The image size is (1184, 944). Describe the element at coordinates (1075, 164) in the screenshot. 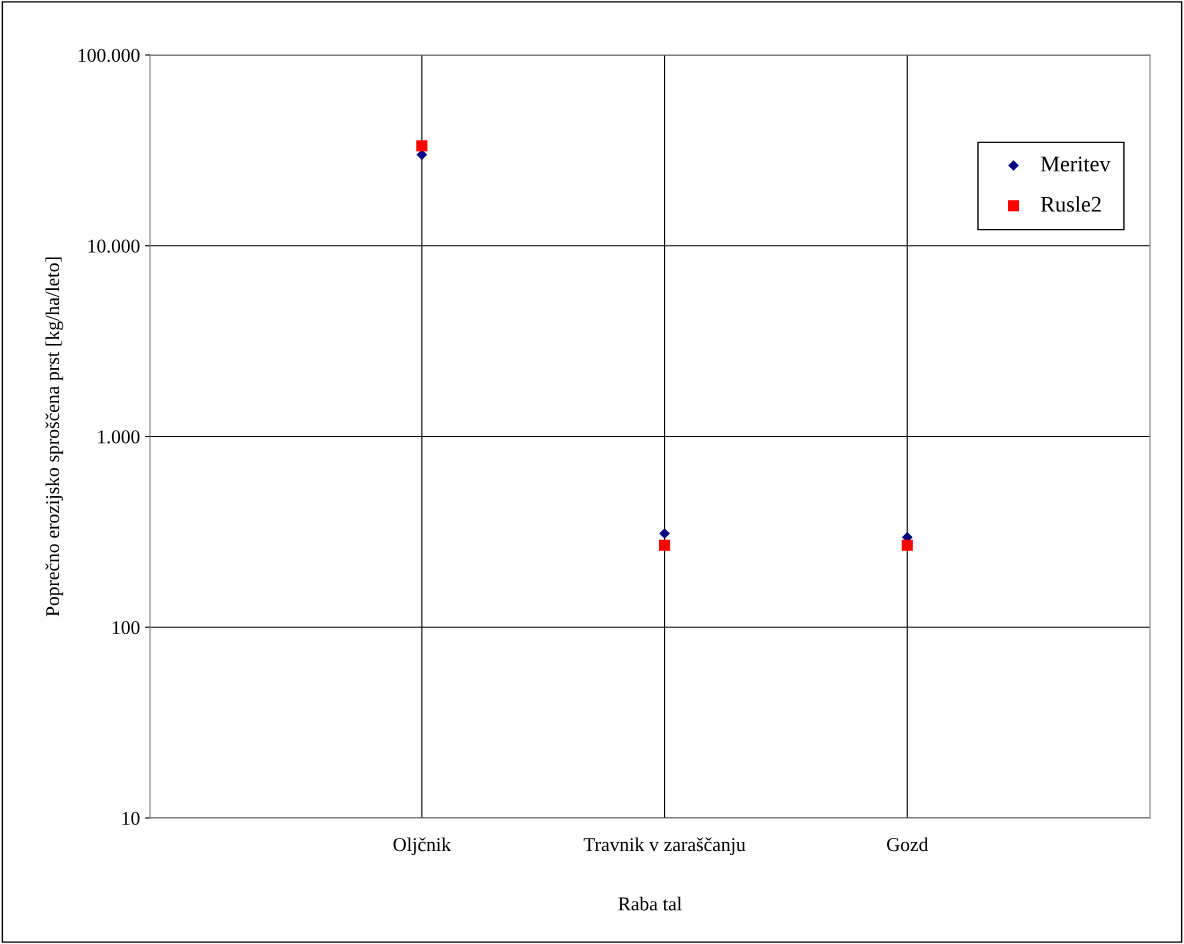

I see `legend-label: Meritev` at that location.